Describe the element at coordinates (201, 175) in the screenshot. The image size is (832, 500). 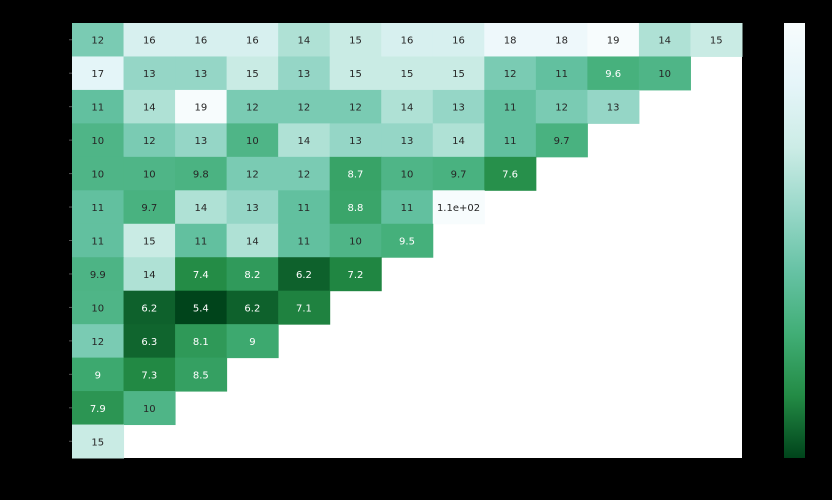
I see `cell-value-label: 9.8` at that location.